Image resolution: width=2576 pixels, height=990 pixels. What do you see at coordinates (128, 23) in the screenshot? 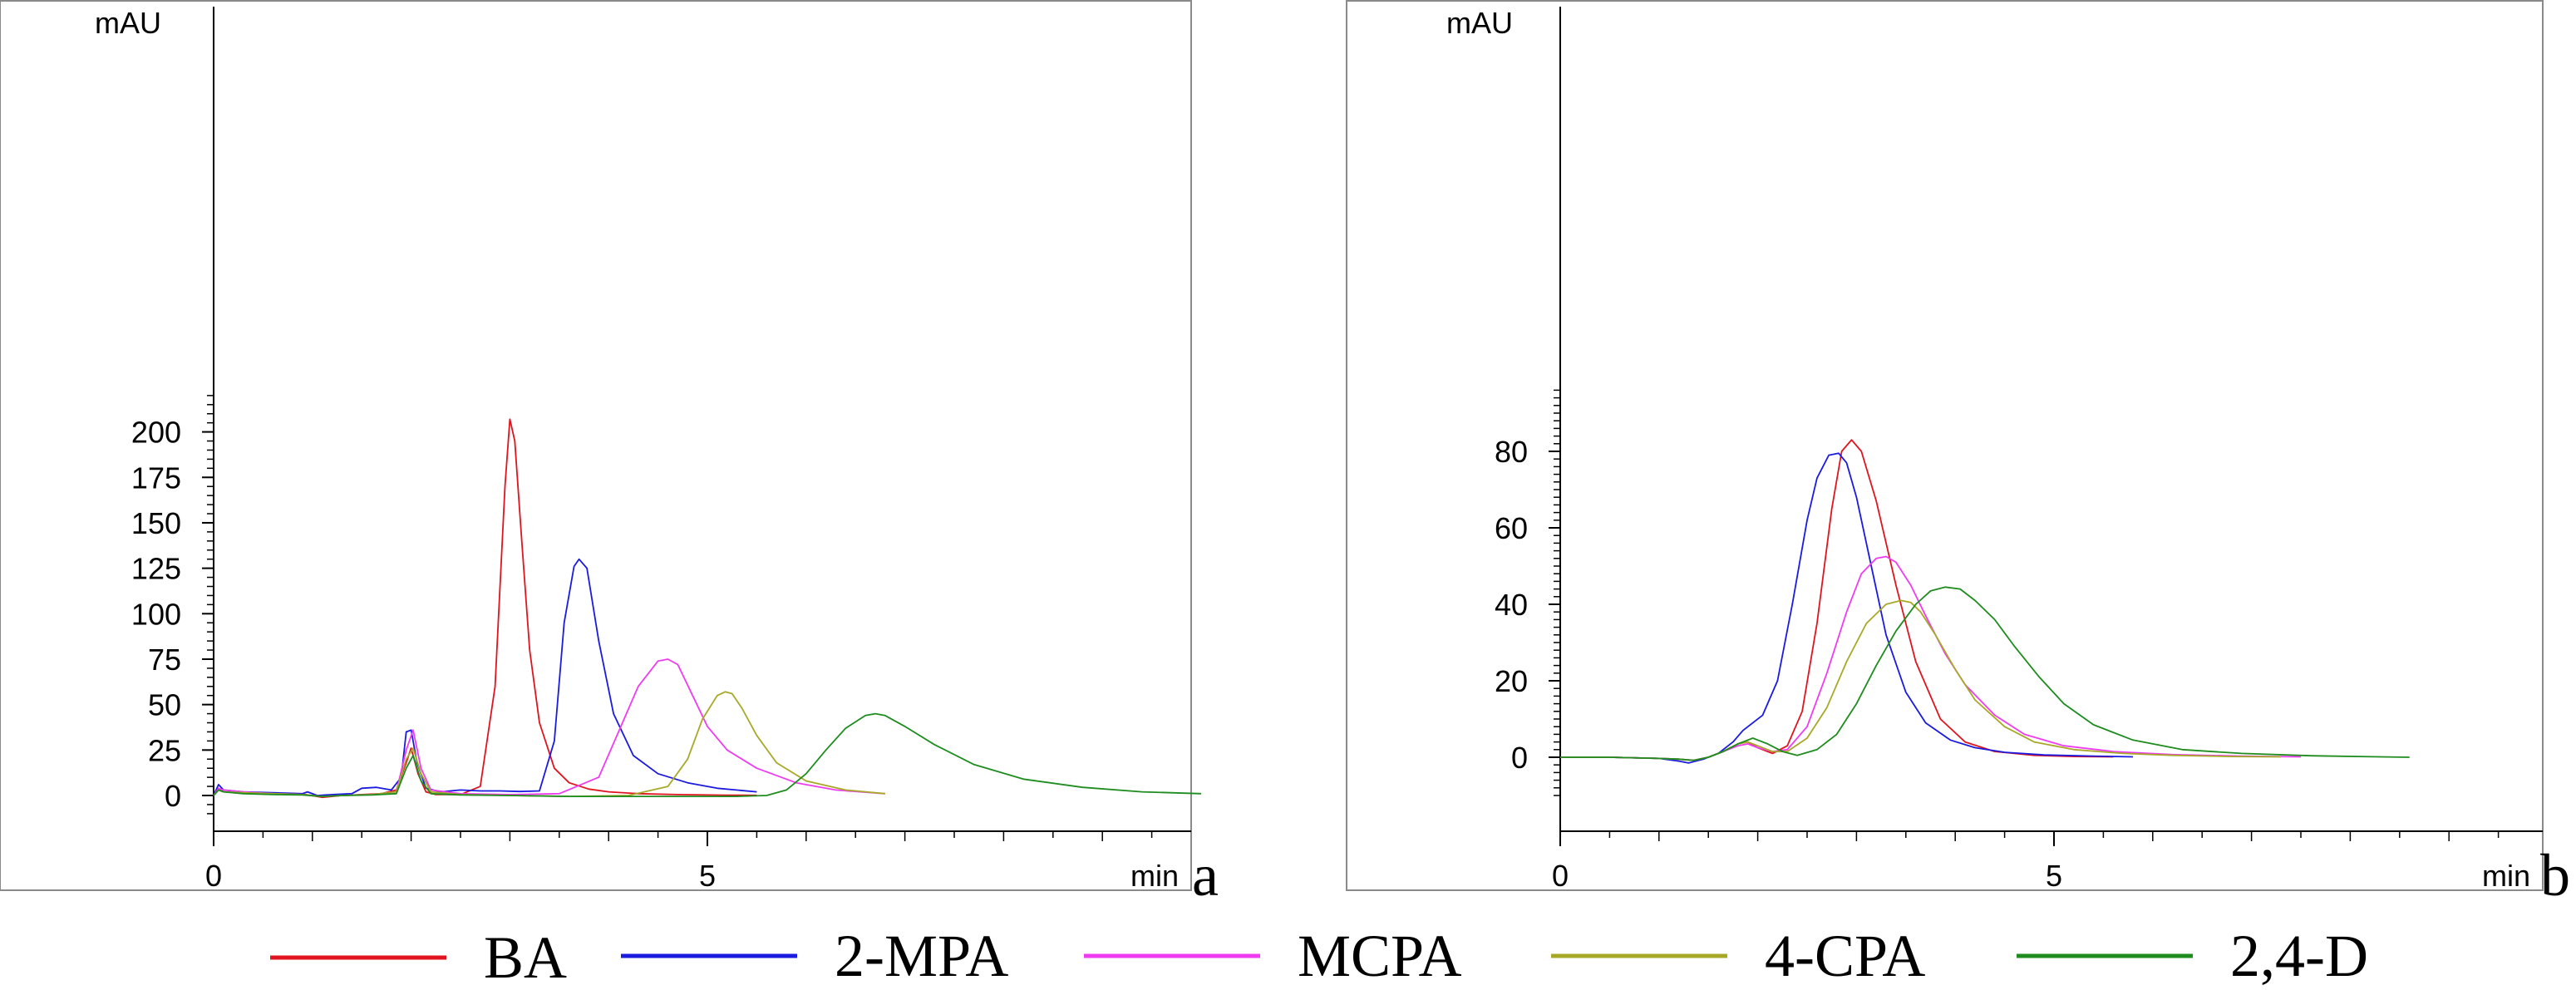
I see `panel-a-ylabel: mAU` at bounding box center [128, 23].